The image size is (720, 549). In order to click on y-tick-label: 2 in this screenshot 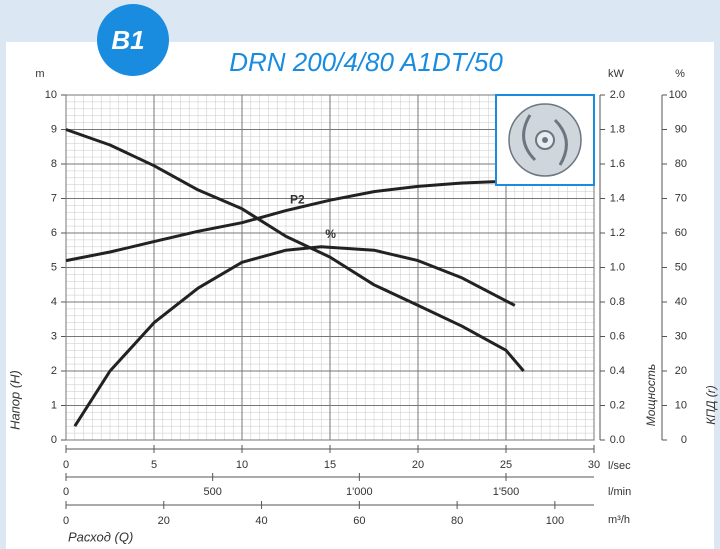, I will do `click(54, 371)`.